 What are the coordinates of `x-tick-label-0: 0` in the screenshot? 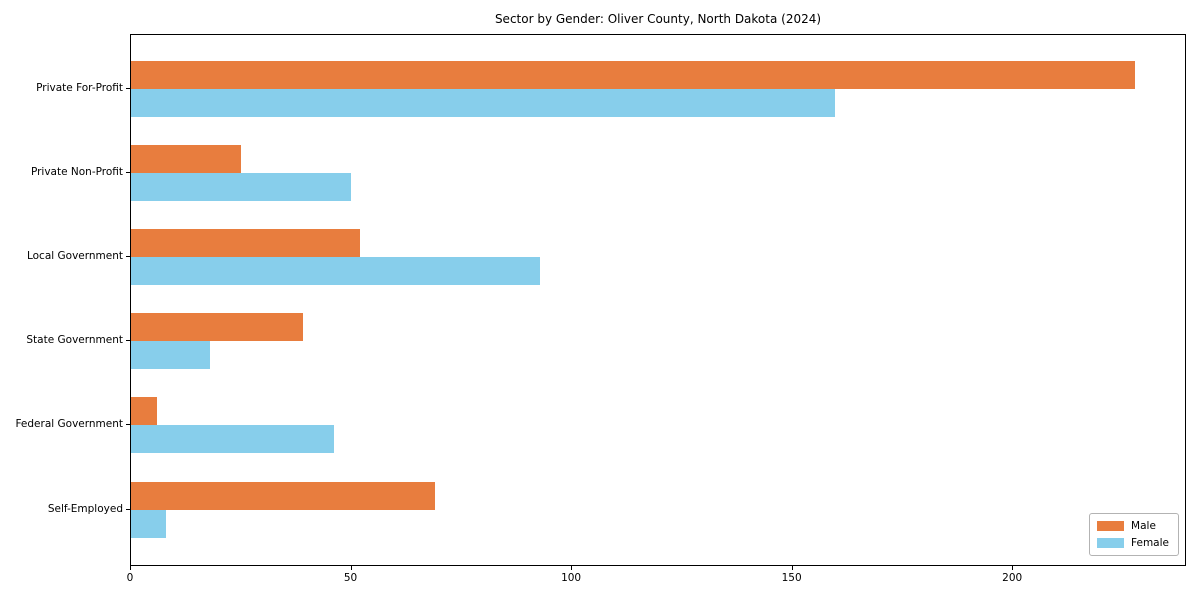 It's located at (130, 578).